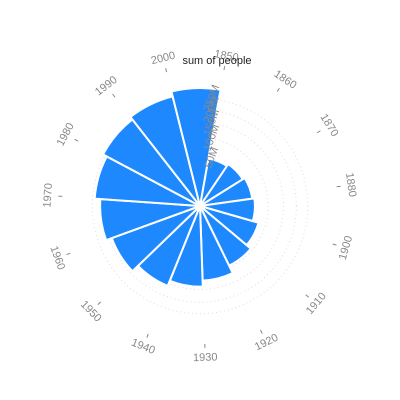 This screenshot has height=400, width=400. I want to click on angle-tick-1900, so click(334, 244).